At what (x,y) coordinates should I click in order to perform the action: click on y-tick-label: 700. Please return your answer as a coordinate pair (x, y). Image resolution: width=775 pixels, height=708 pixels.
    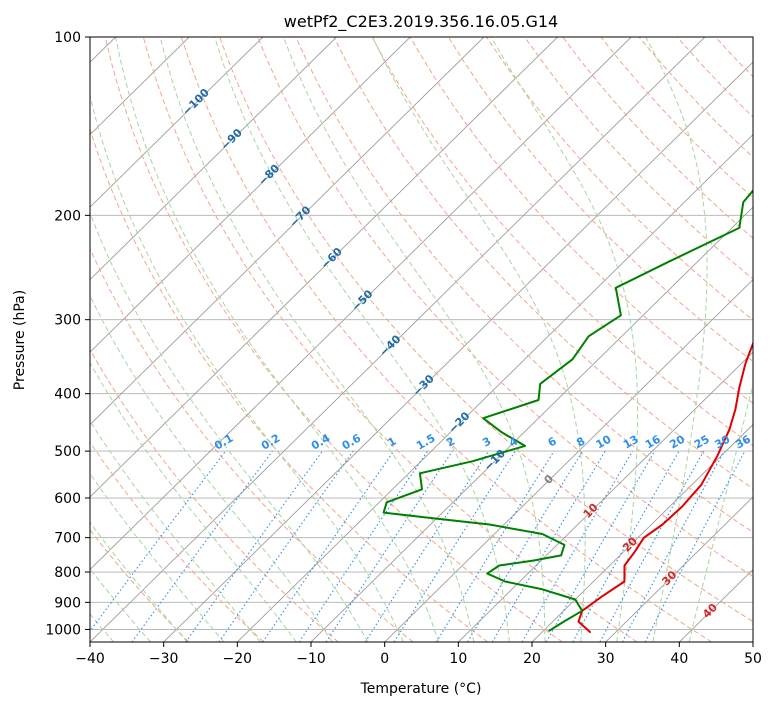
    Looking at the image, I should click on (67, 539).